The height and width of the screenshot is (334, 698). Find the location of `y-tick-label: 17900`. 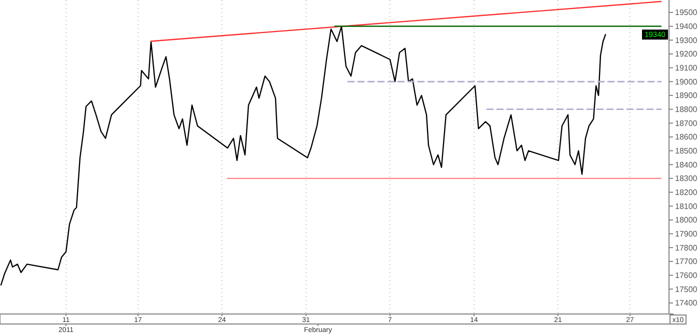

y-tick-label: 17900 is located at coordinates (686, 234).